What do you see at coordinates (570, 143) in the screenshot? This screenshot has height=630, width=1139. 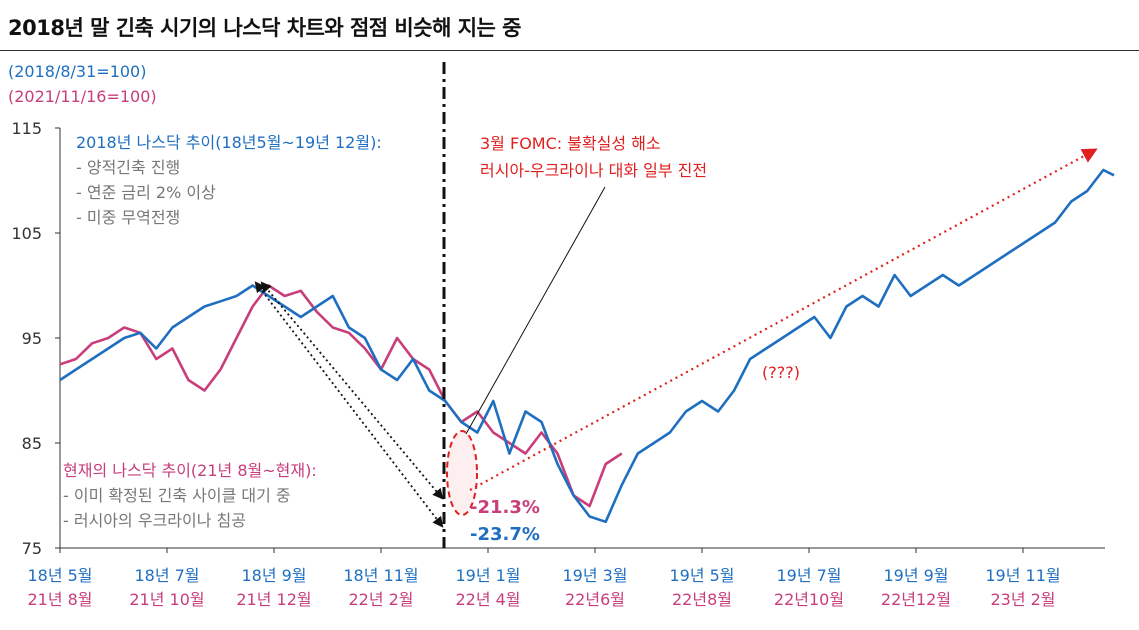 I see `fomc-line: 3월 FOMC: 불확실성 해소` at bounding box center [570, 143].